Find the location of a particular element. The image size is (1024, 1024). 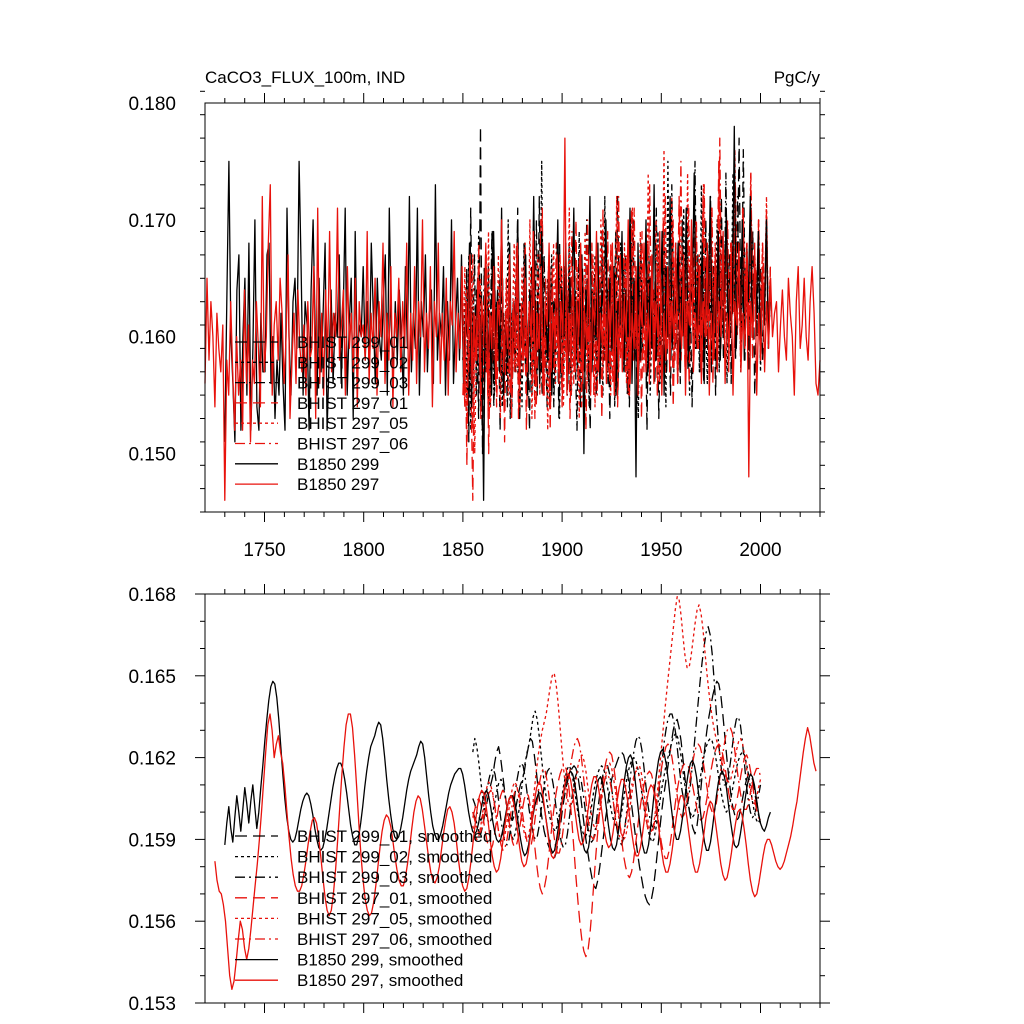

y-tick-label-1-4: 0.165 is located at coordinates (152, 677).